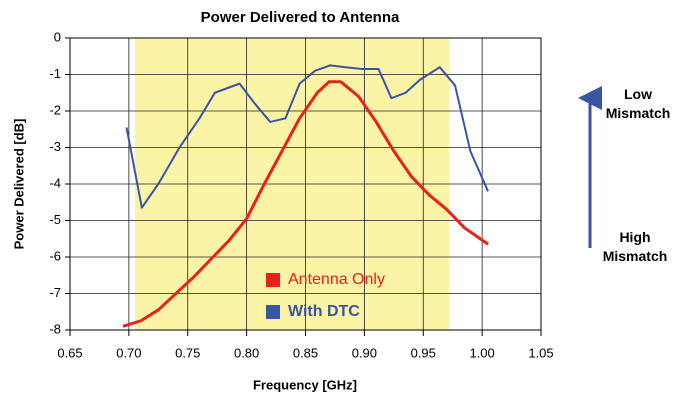  Describe the element at coordinates (55, 109) in the screenshot. I see `y-tick-label: -2` at that location.